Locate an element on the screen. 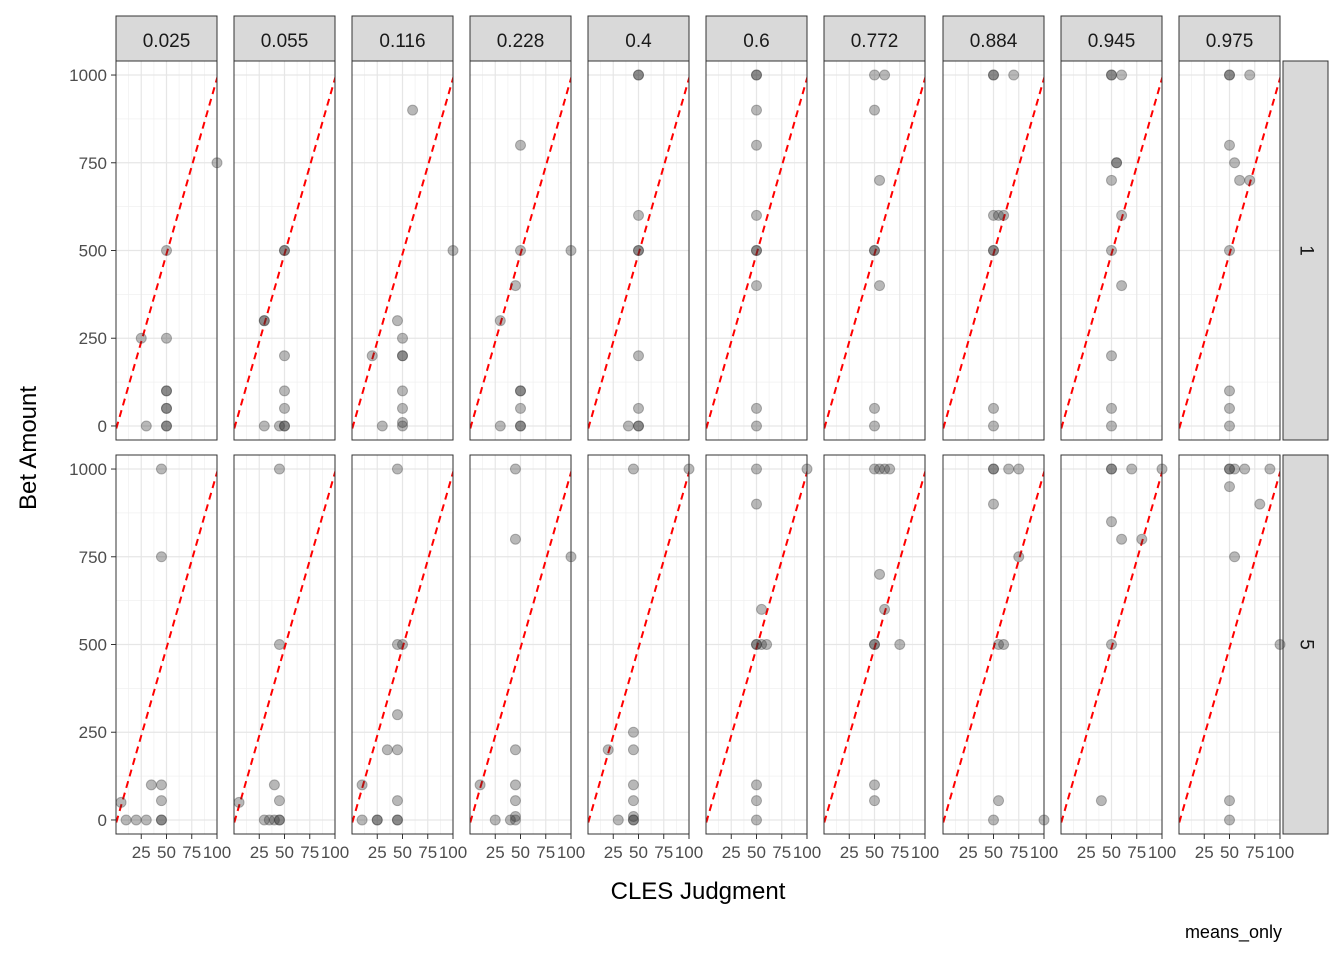 The image size is (1344, 960). x-tick-label: 75 is located at coordinates (1254, 852).